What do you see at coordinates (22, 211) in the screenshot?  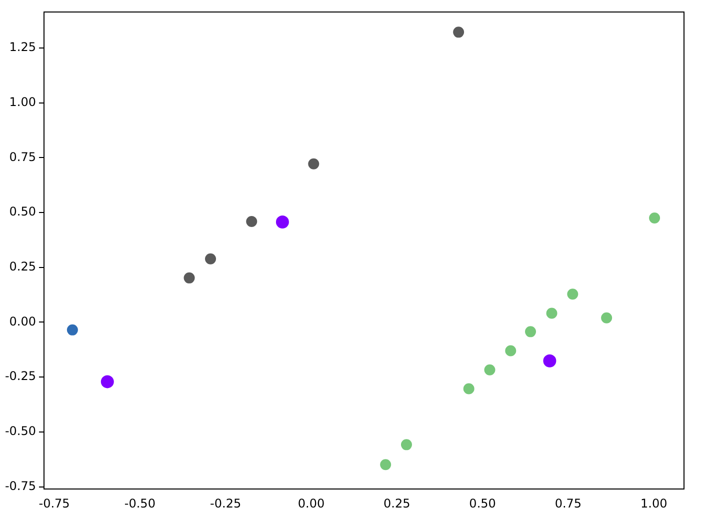 I see `y-tick-label: 0.50` at bounding box center [22, 211].